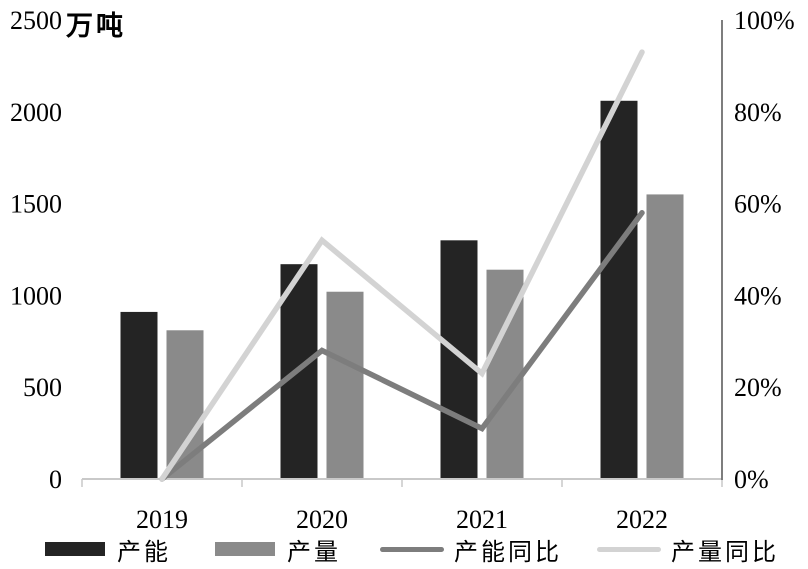  Describe the element at coordinates (36, 204) in the screenshot. I see `y-axis-left-tick-label: 1500` at that location.